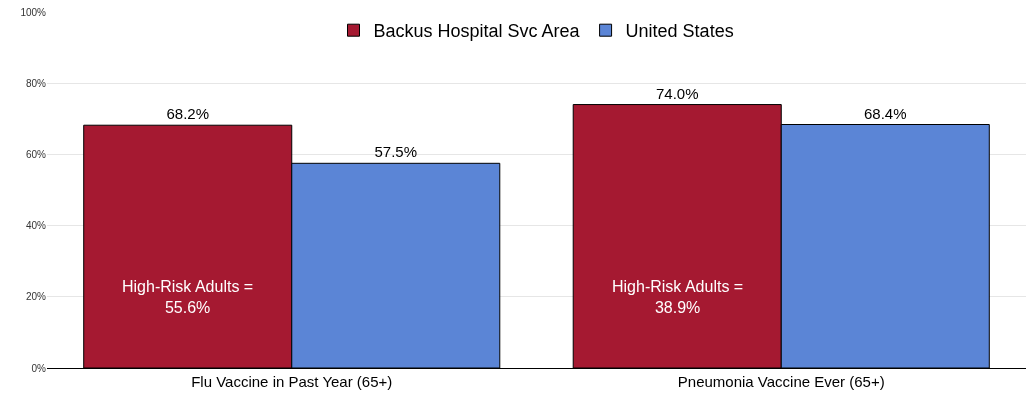  Describe the element at coordinates (292, 381) in the screenshot. I see `x-tick-label: Flu Vaccine in Past Year (65+)` at that location.